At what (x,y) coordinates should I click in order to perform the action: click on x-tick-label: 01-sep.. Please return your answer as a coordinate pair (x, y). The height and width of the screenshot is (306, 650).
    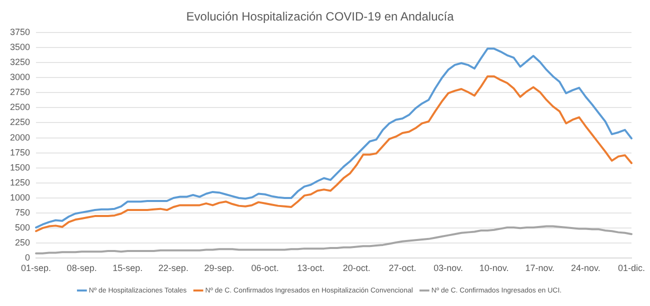
    Looking at the image, I should click on (36, 268).